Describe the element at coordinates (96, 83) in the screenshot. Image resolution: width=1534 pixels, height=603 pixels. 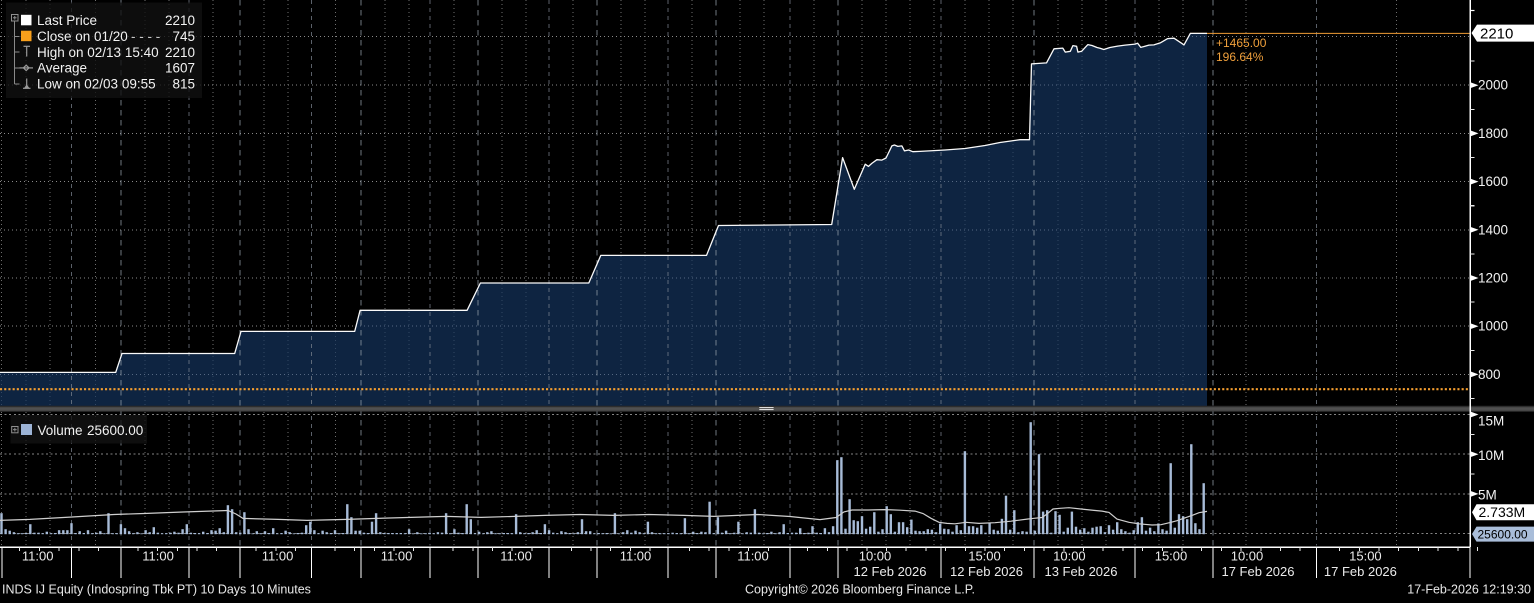
I see `svg-text: Low on 02/03 09:55` at that location.